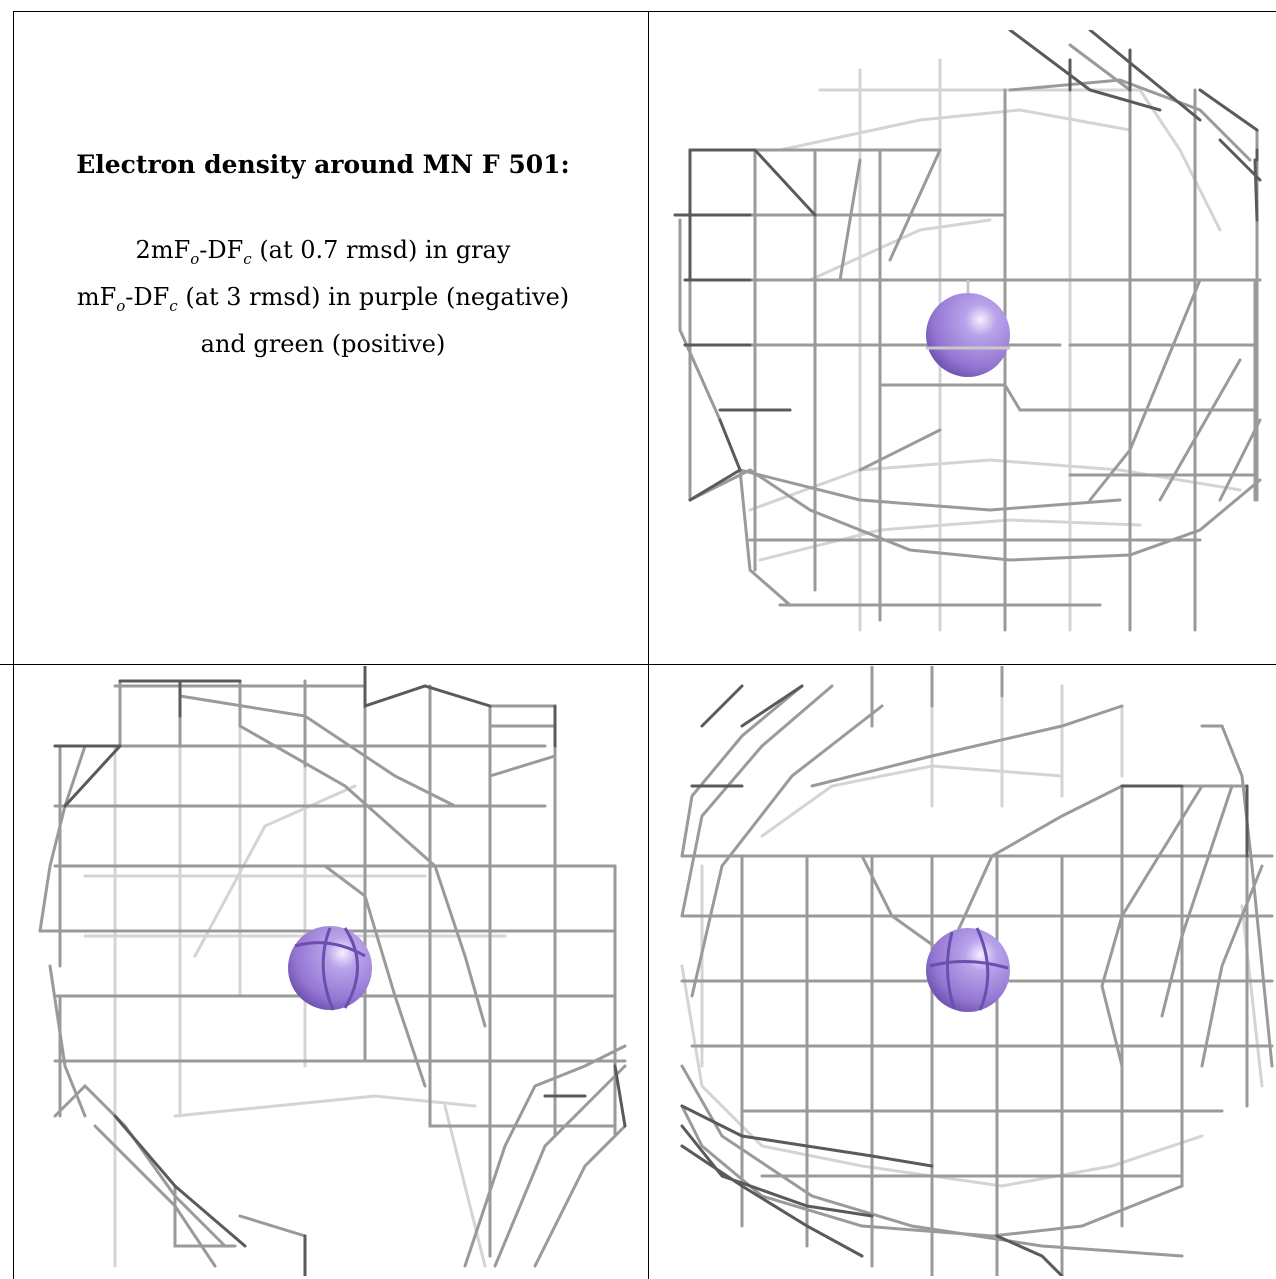 The width and height of the screenshot is (1276, 1279). What do you see at coordinates (330, 968) in the screenshot?
I see `mn-sphere-bottom-left` at bounding box center [330, 968].